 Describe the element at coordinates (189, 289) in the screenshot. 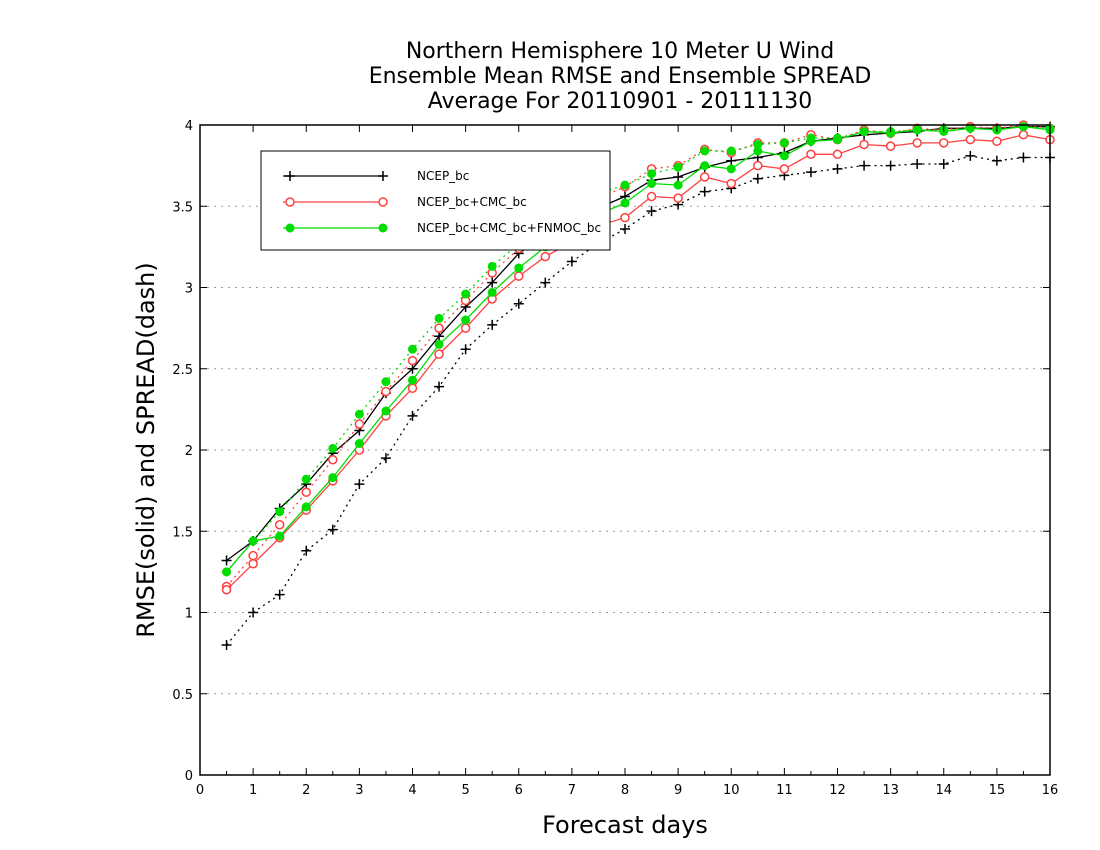

I see `y-tick-label: 3` at that location.